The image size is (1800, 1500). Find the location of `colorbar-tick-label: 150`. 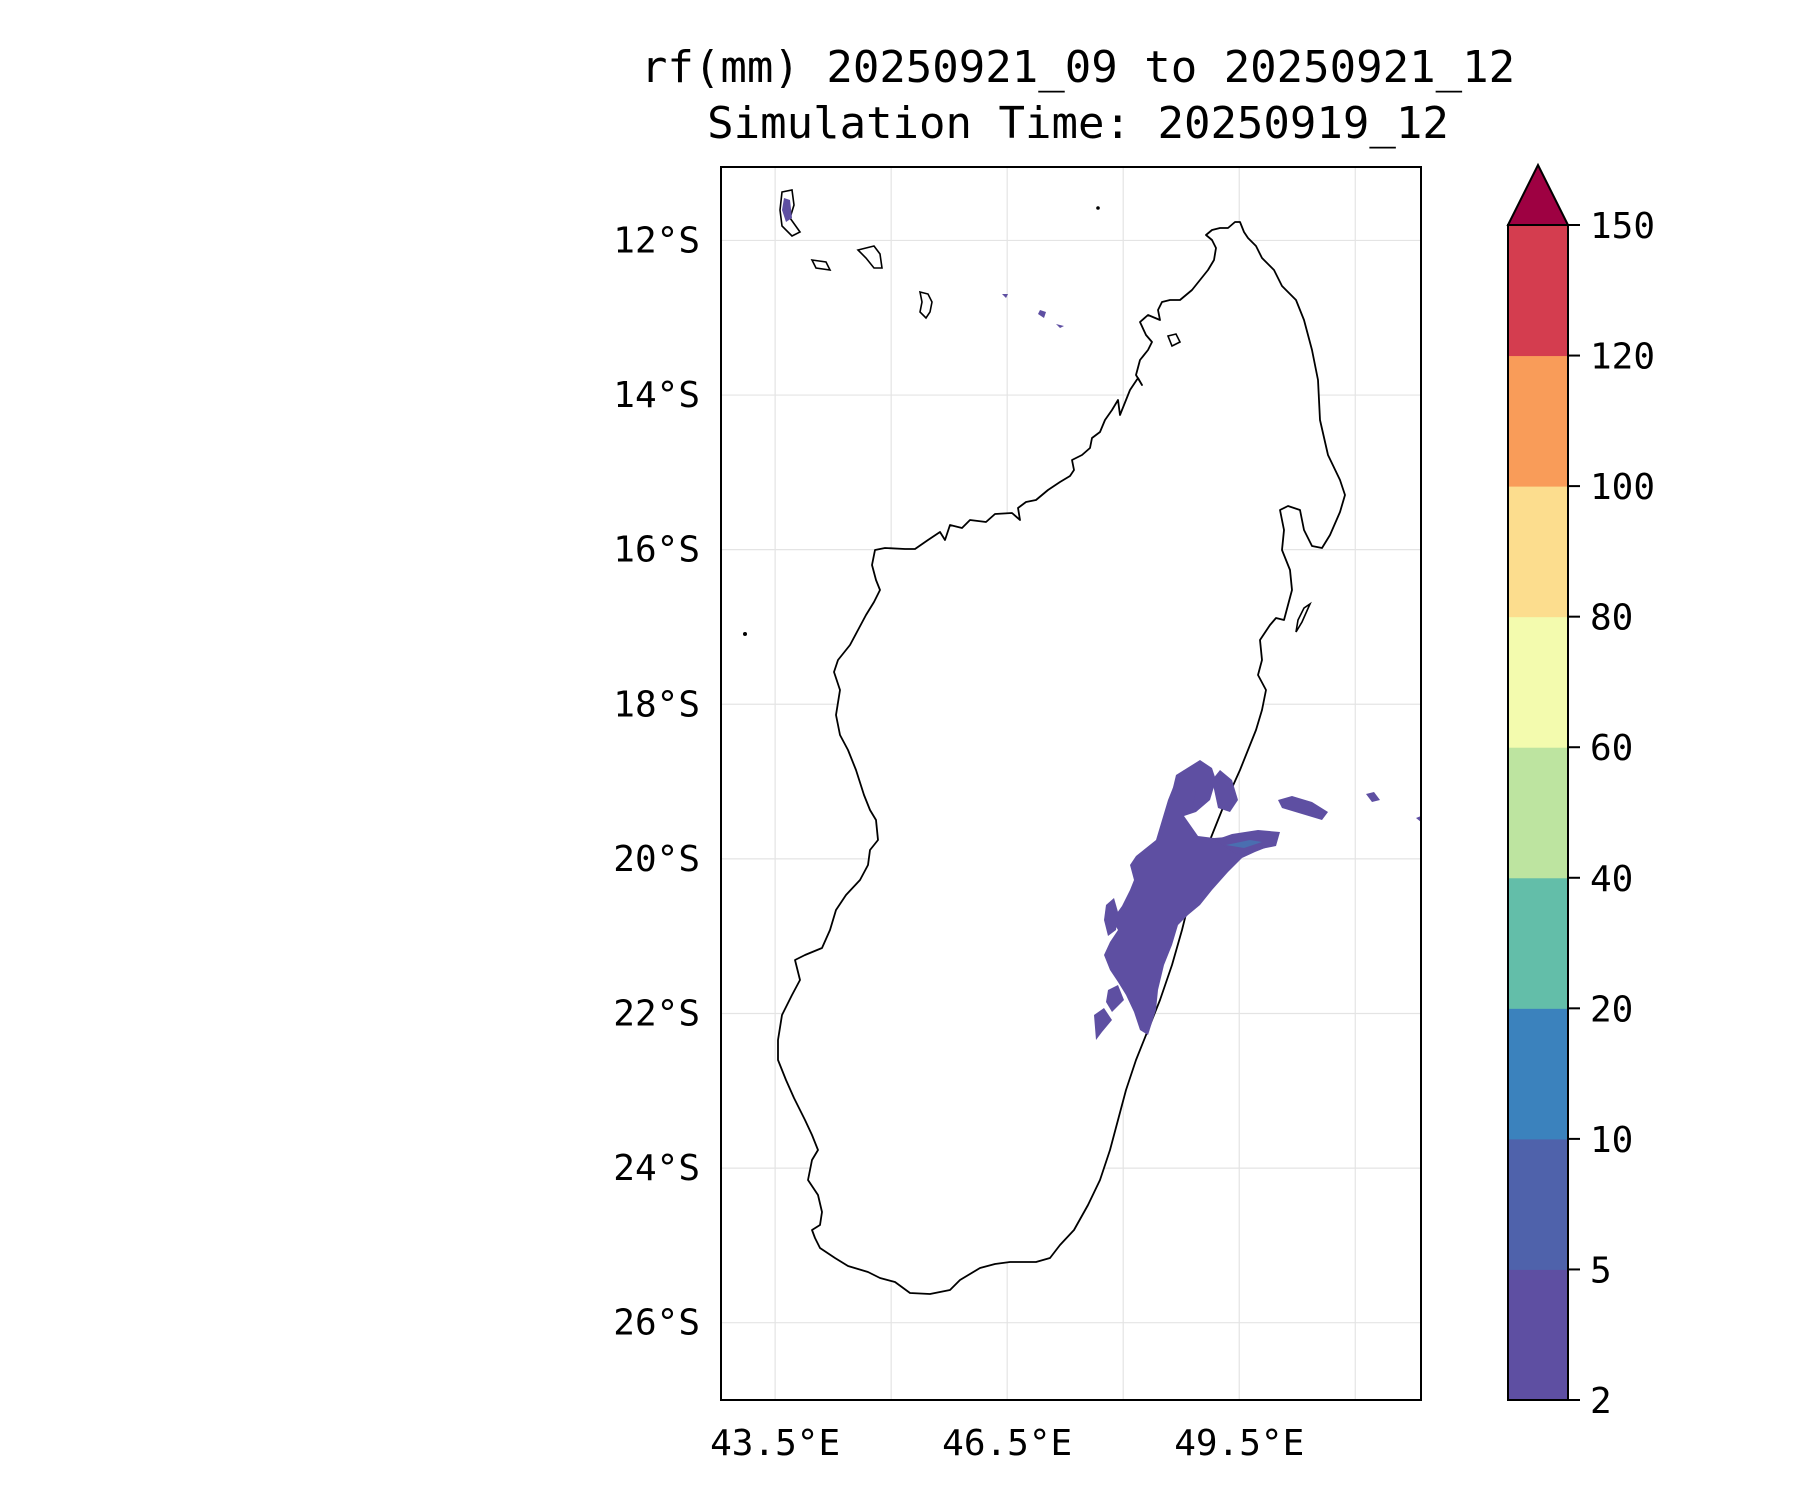

colorbar-tick-label: 150 is located at coordinates (1622, 226).